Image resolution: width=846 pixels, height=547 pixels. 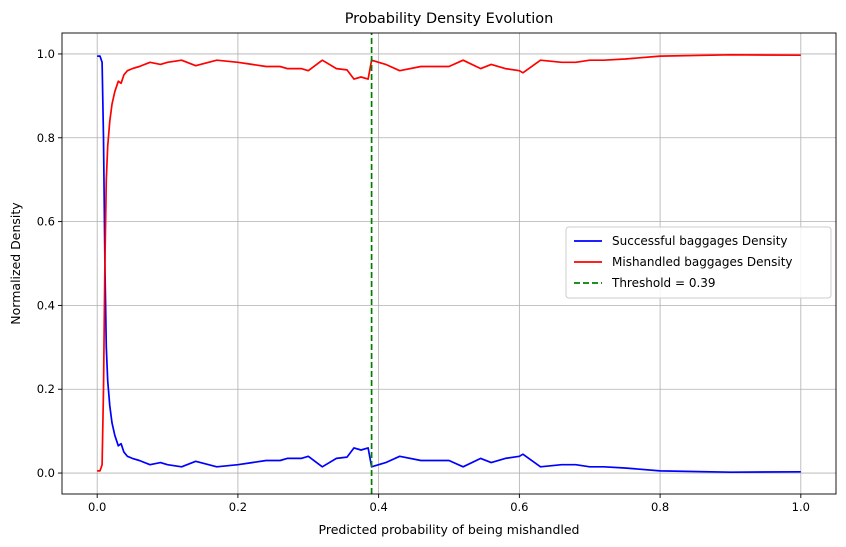 I want to click on y-tick-label: 0.6, so click(x=46, y=222).